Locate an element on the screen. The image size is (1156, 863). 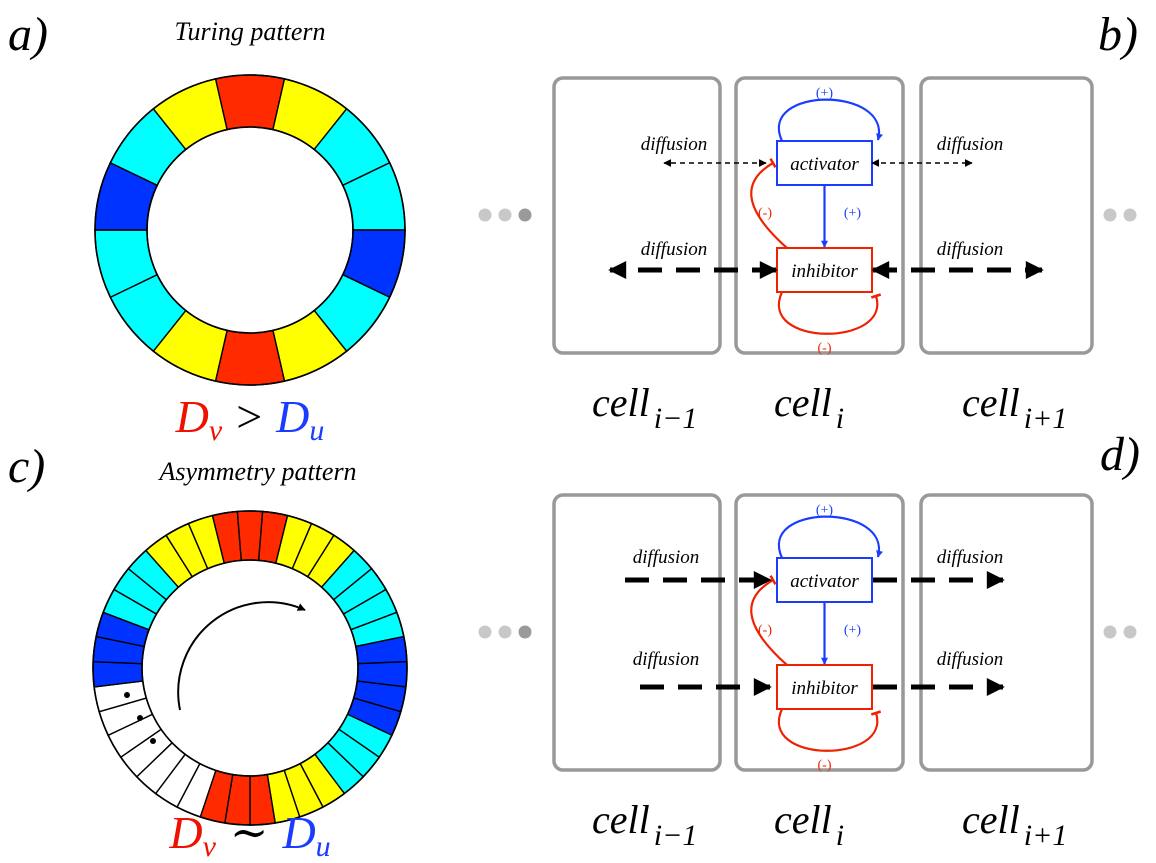
relation-a: Dv > Du is located at coordinates (250, 419).